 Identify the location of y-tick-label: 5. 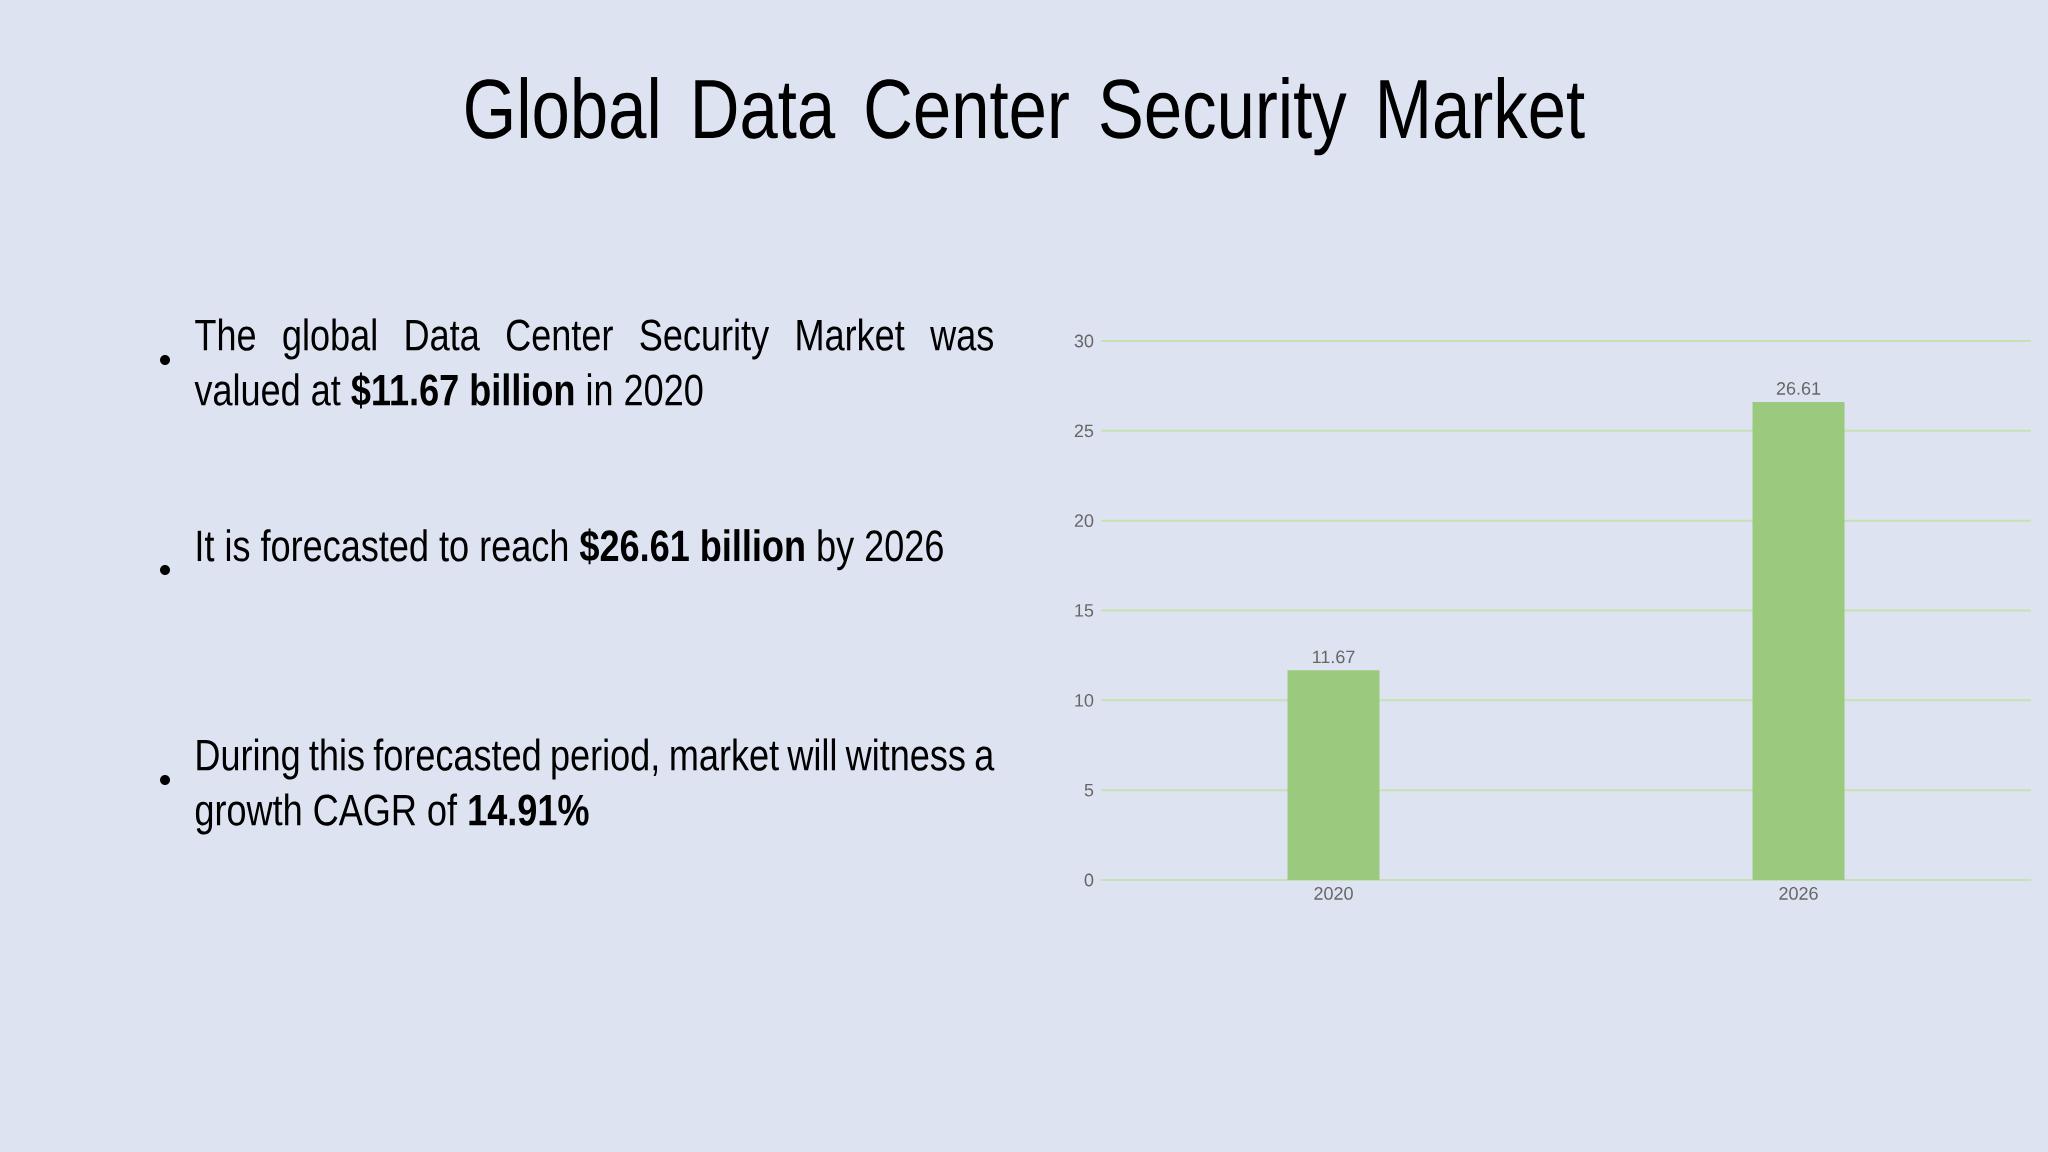
(1089, 790).